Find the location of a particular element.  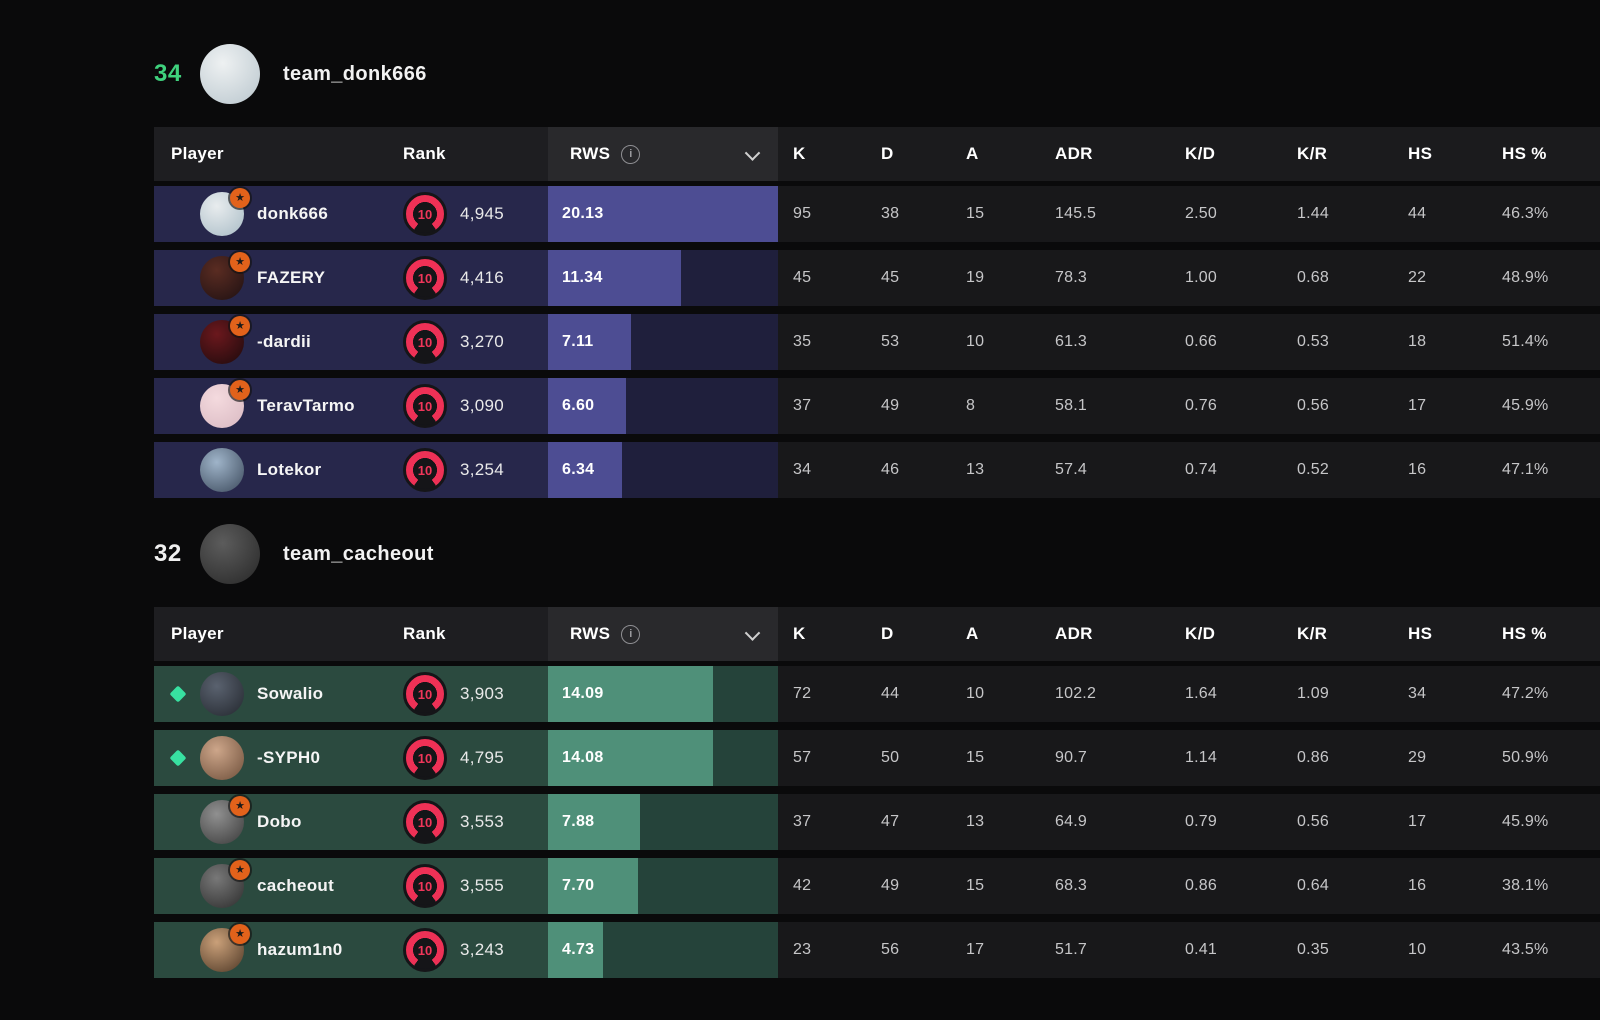

player-cell: ★ donk666 is located at coordinates (274, 212).